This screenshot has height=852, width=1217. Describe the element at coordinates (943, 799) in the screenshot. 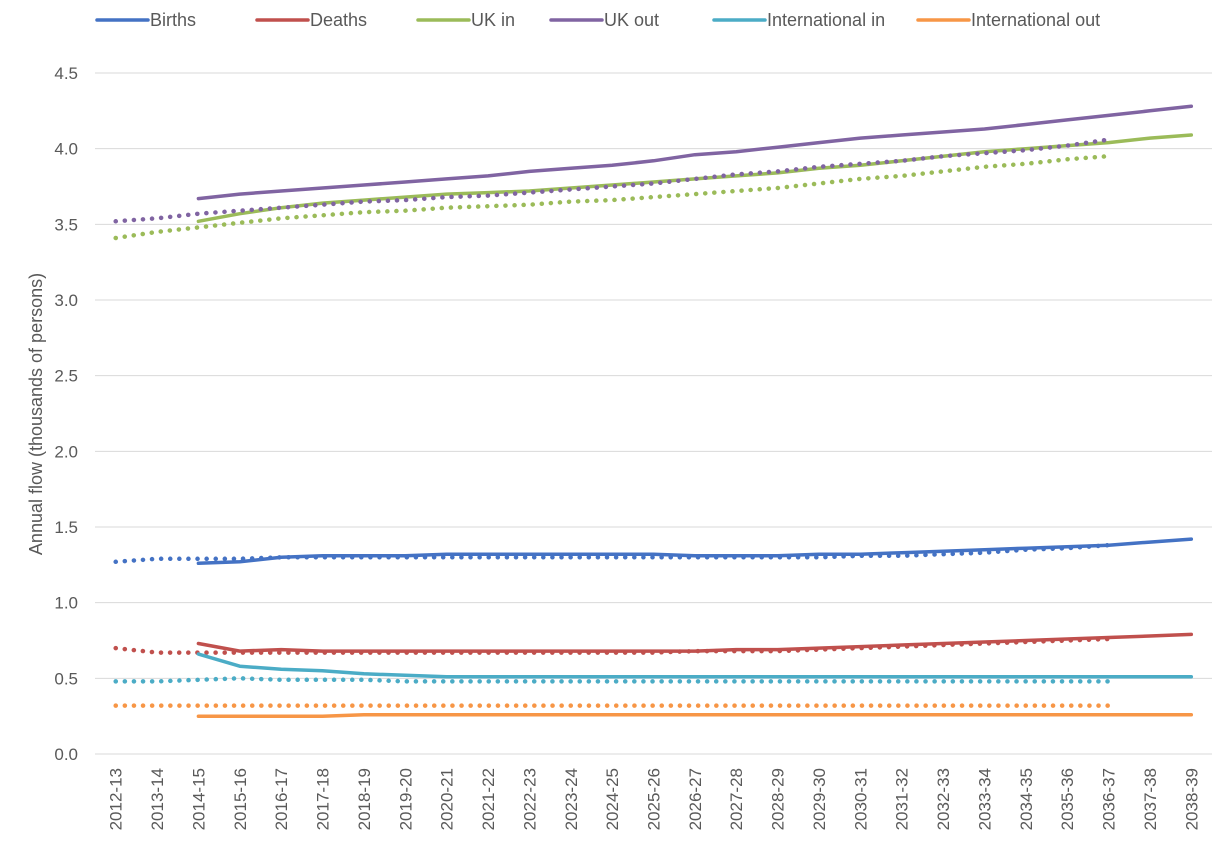

I see `x-tick-label: 2032-33` at that location.